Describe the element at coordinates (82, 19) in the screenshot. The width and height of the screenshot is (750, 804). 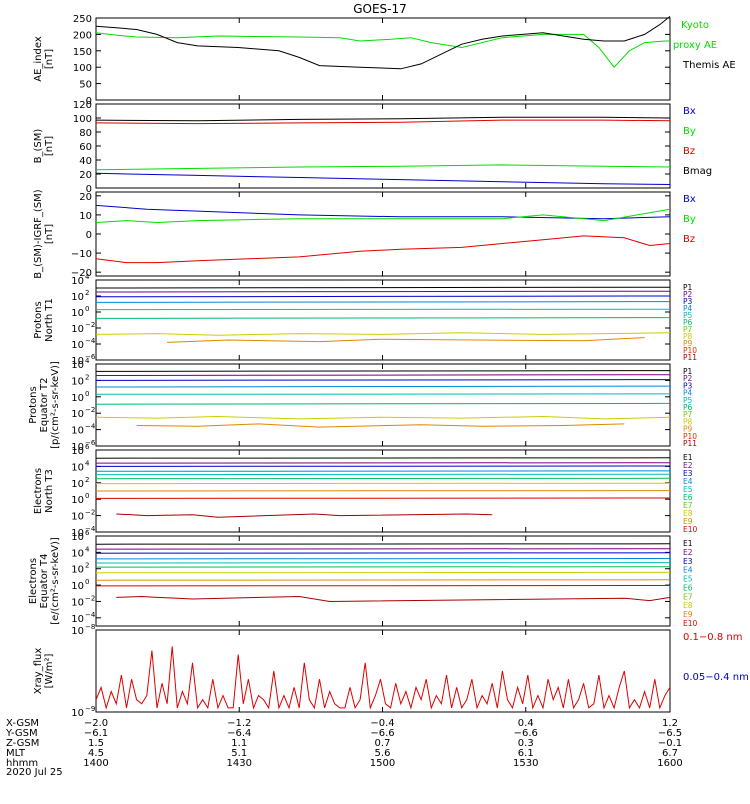
I see `y-tick-label: 250` at that location.